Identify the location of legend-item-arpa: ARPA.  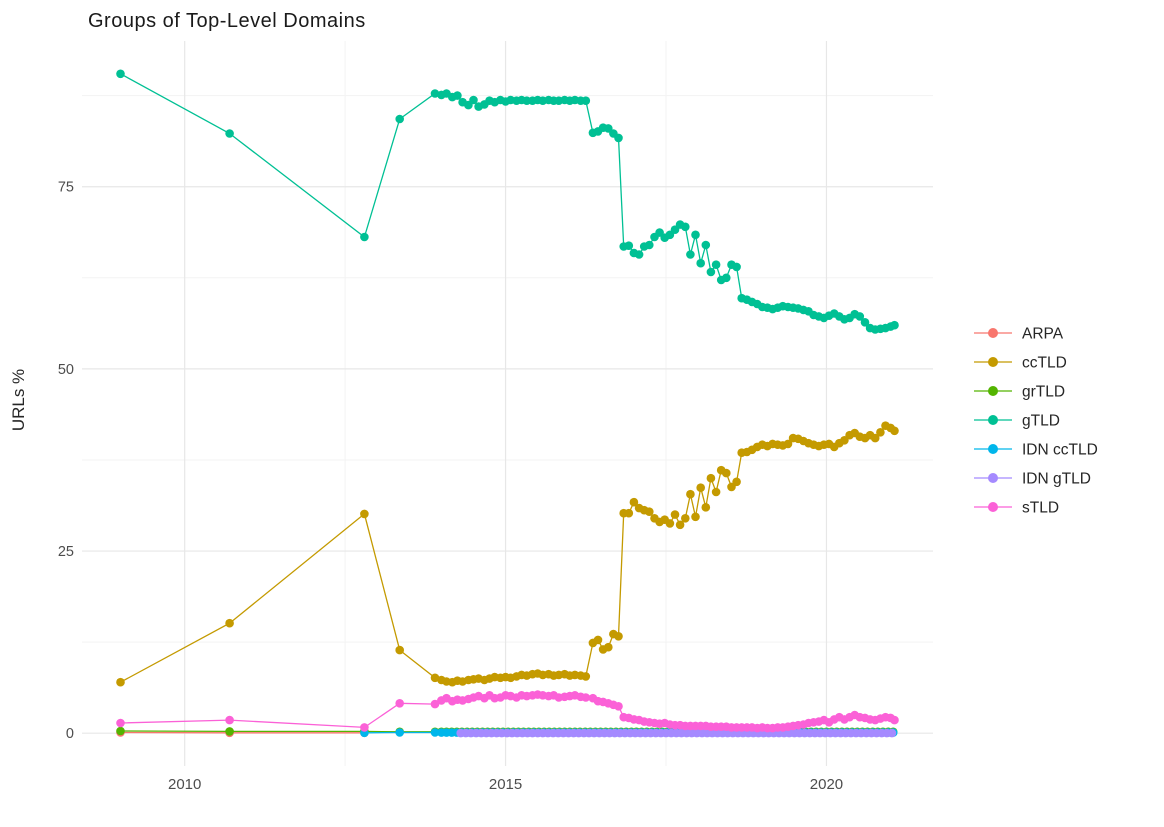
(1019, 334).